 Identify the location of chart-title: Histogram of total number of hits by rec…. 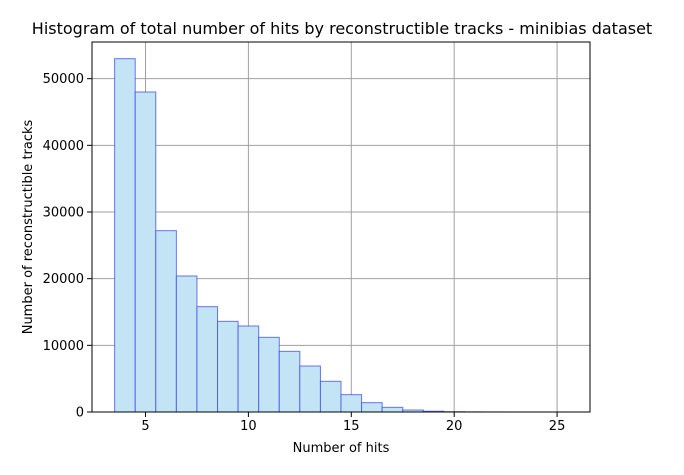
(342, 28).